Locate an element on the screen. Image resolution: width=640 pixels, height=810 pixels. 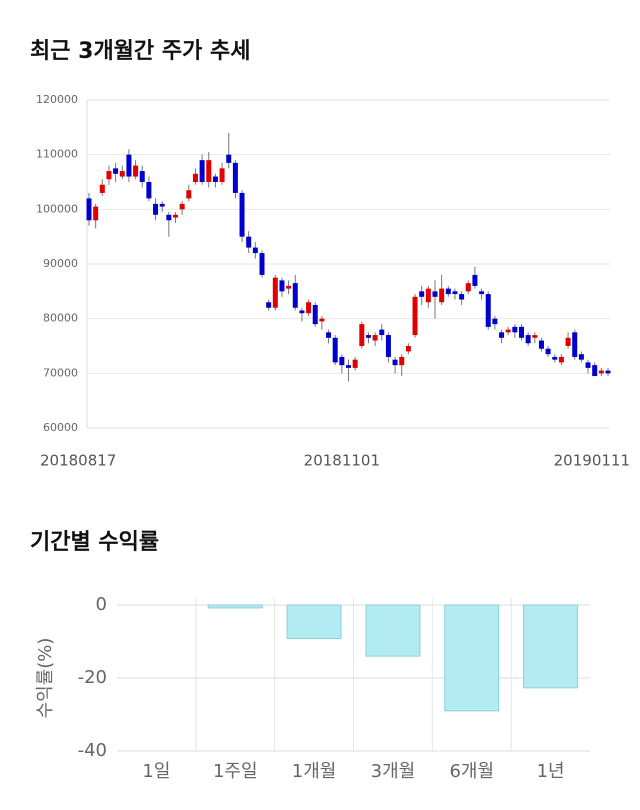
x-tick-label: 1주일 is located at coordinates (235, 771).